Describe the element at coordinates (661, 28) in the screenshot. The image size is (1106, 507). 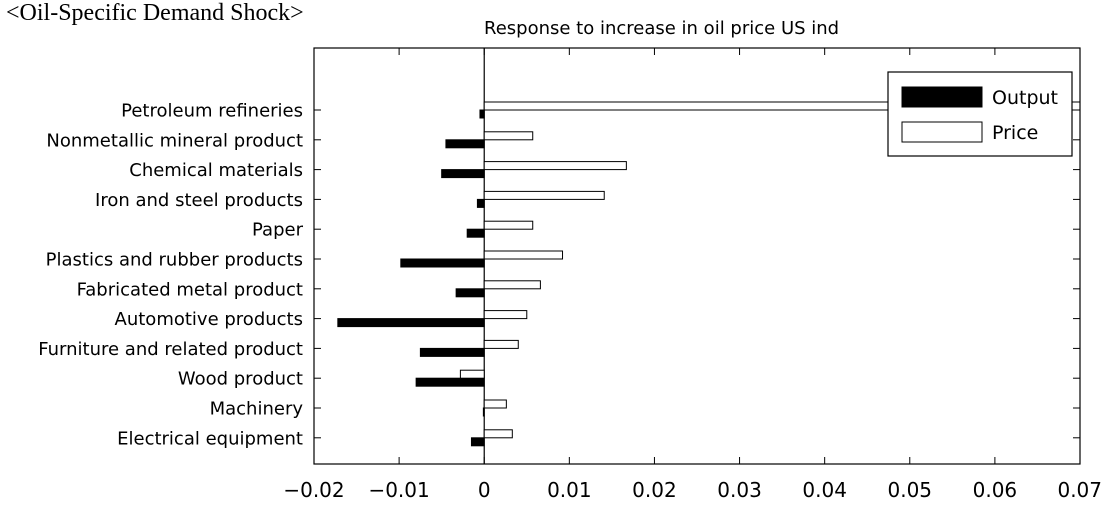
I see `chart-title: Response to increase in oil price US ind` at that location.